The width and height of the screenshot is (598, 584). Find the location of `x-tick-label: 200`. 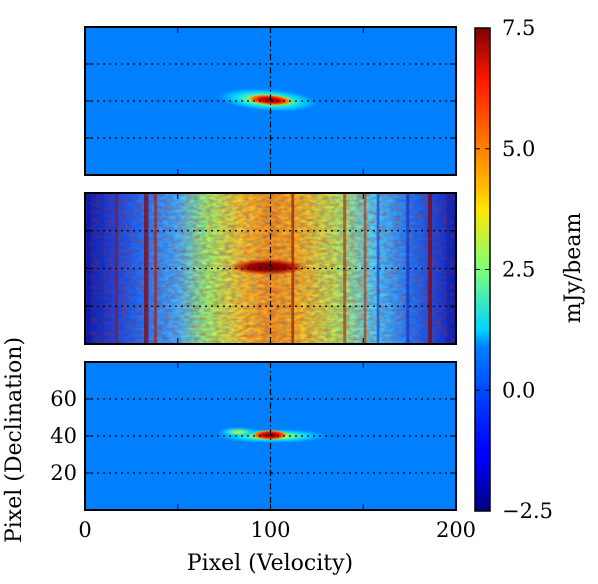

x-tick-label: 200 is located at coordinates (456, 530).